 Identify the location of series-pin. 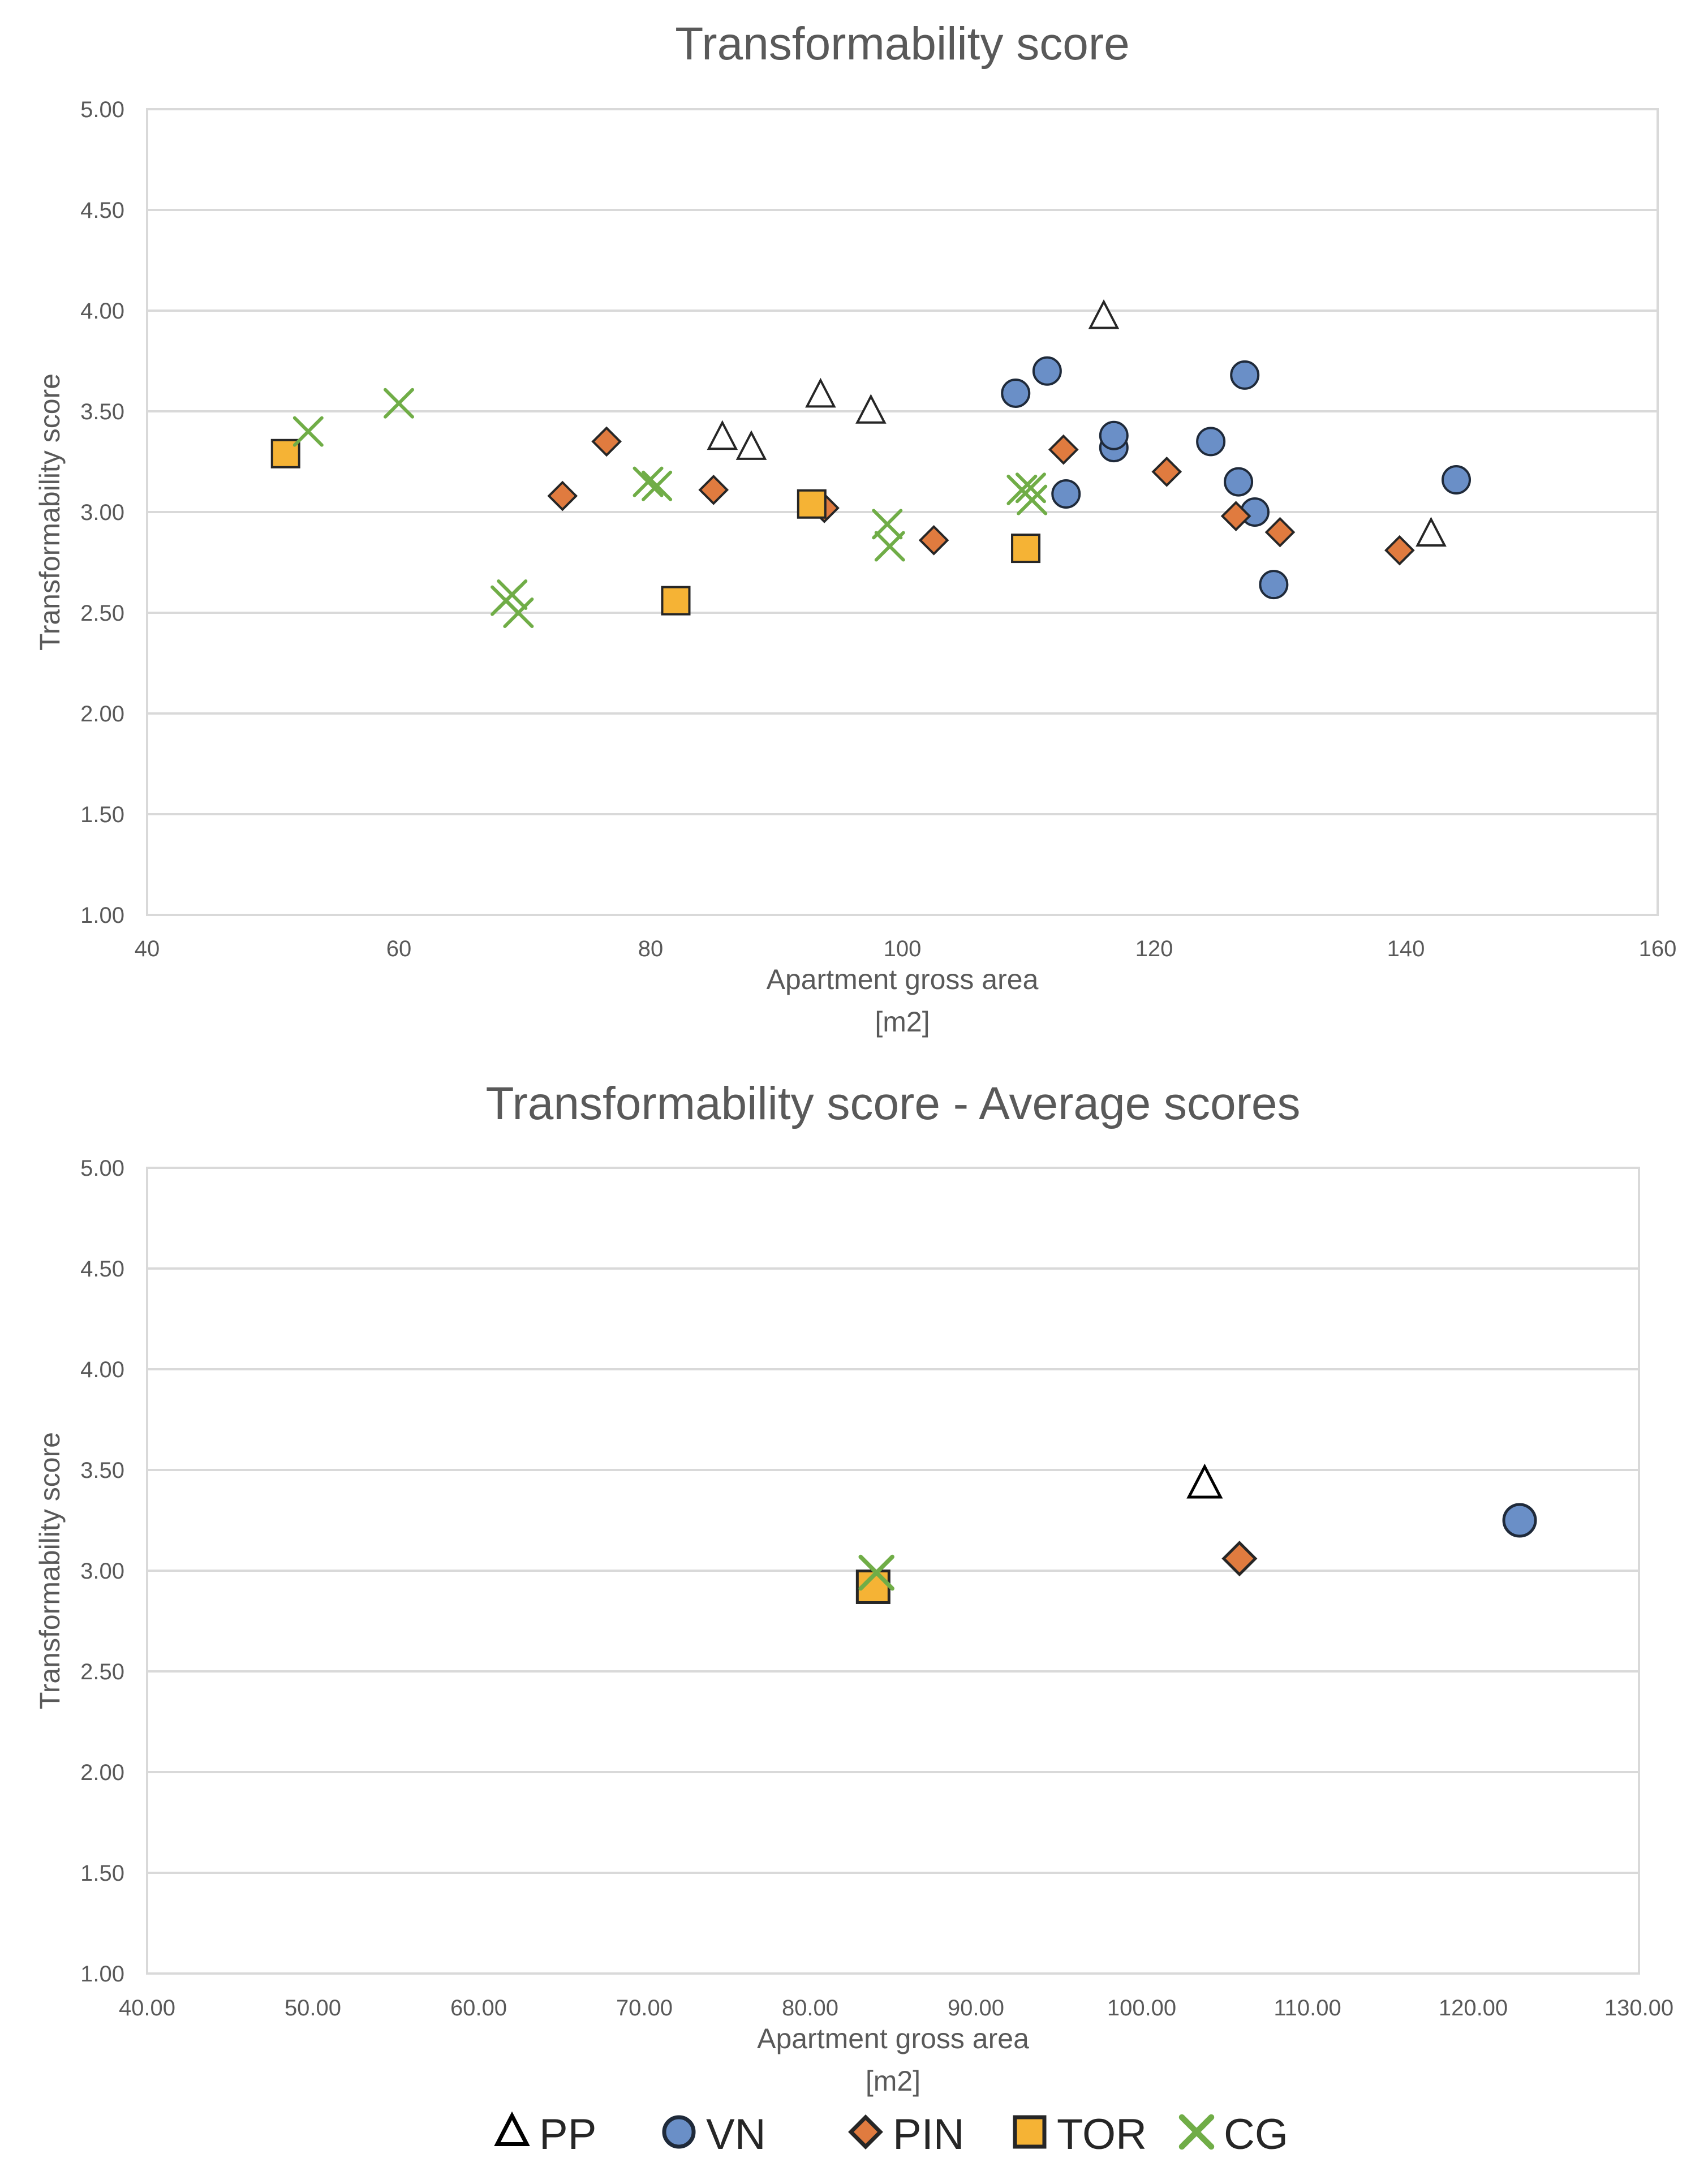
(1239, 1559).